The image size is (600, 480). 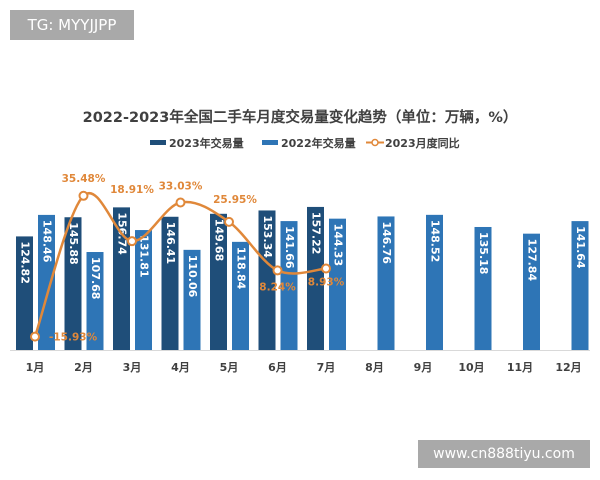 What do you see at coordinates (435, 241) in the screenshot?
I see `data-label: 148.52` at bounding box center [435, 241].